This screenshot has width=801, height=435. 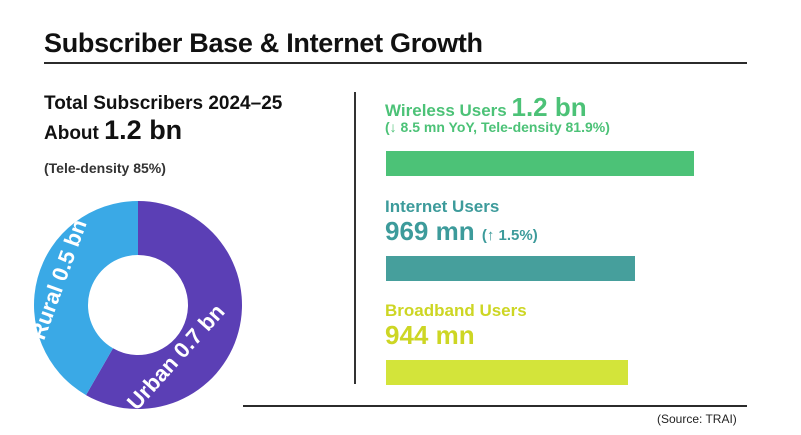 What do you see at coordinates (395, 63) in the screenshot?
I see `title-divider` at bounding box center [395, 63].